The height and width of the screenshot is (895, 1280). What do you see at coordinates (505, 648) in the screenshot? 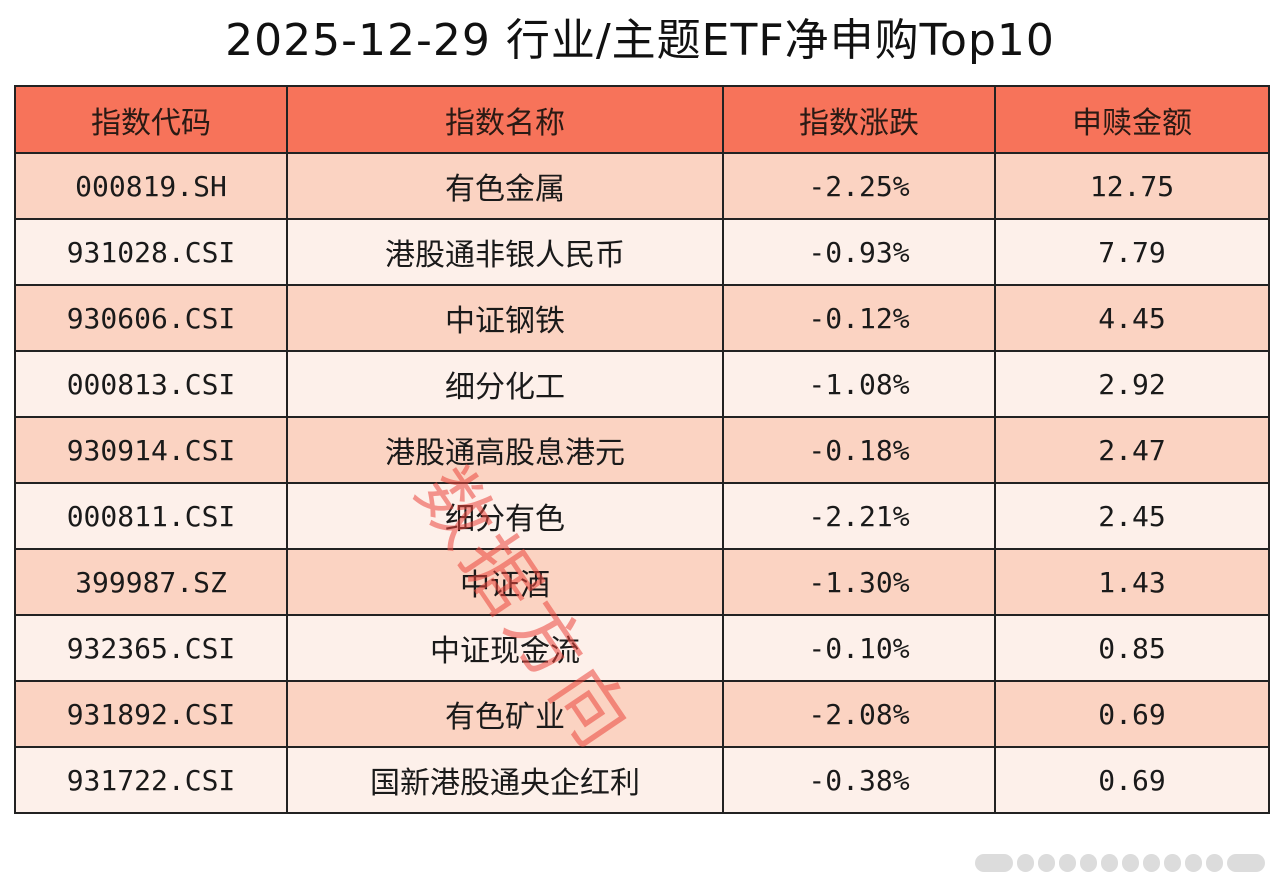
I see `cell-index-name: 中证现金流` at bounding box center [505, 648].